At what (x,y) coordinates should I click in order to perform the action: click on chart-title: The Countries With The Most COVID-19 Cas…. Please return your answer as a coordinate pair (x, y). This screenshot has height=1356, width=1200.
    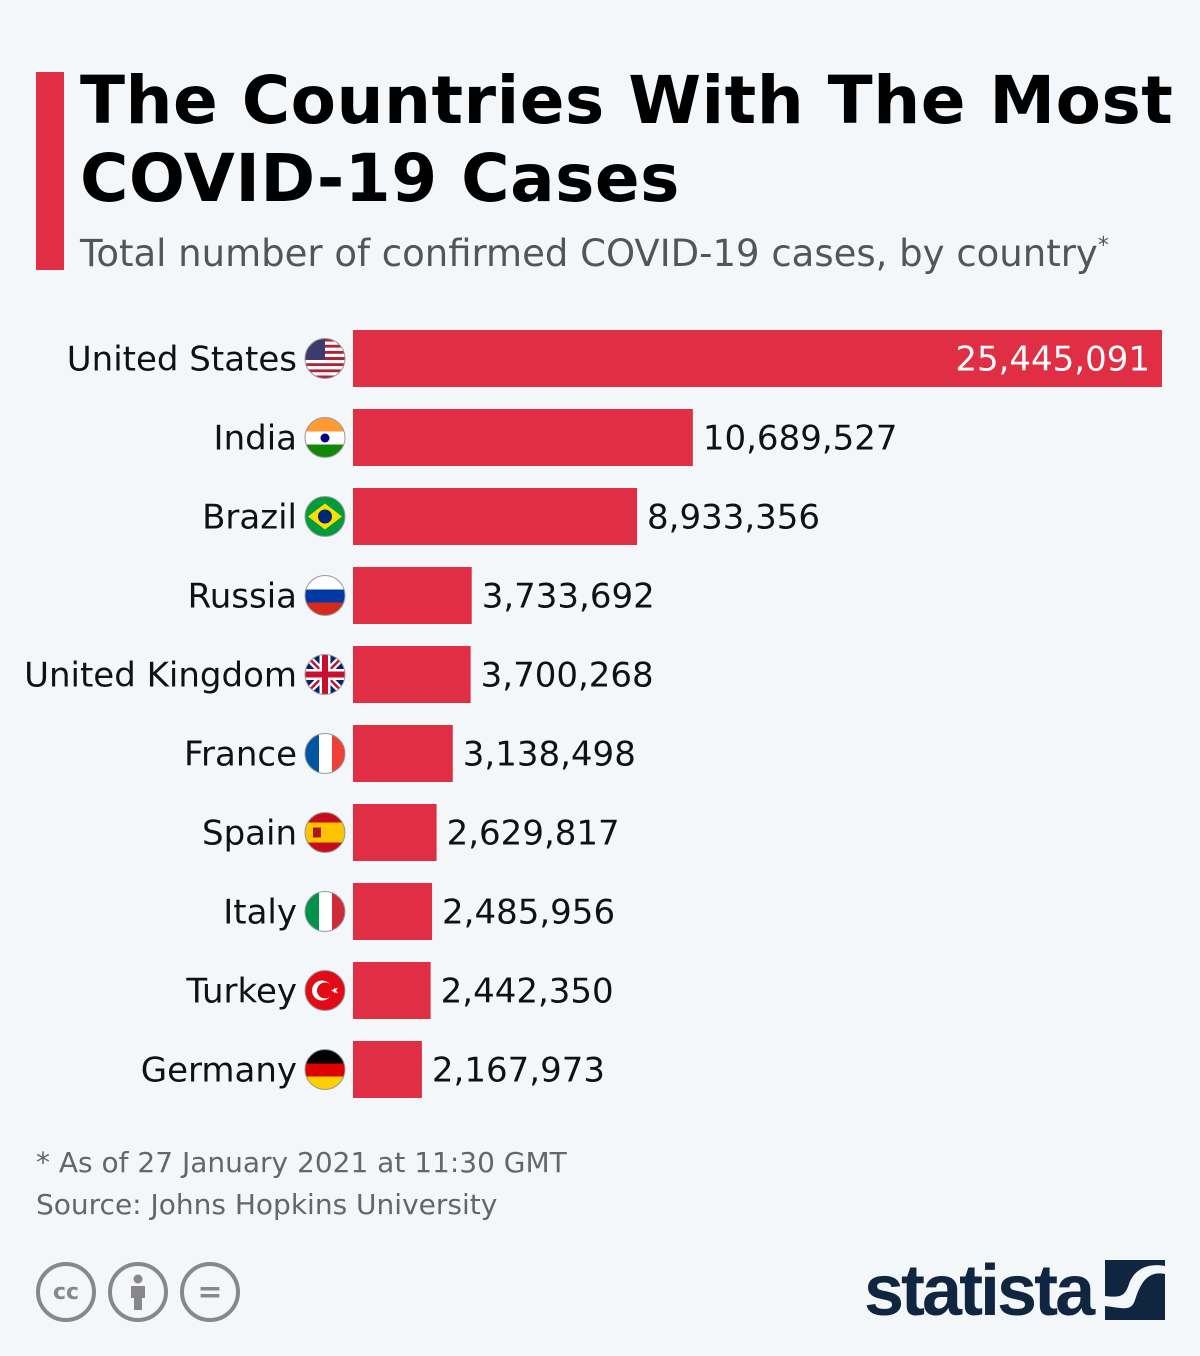
    Looking at the image, I should click on (627, 139).